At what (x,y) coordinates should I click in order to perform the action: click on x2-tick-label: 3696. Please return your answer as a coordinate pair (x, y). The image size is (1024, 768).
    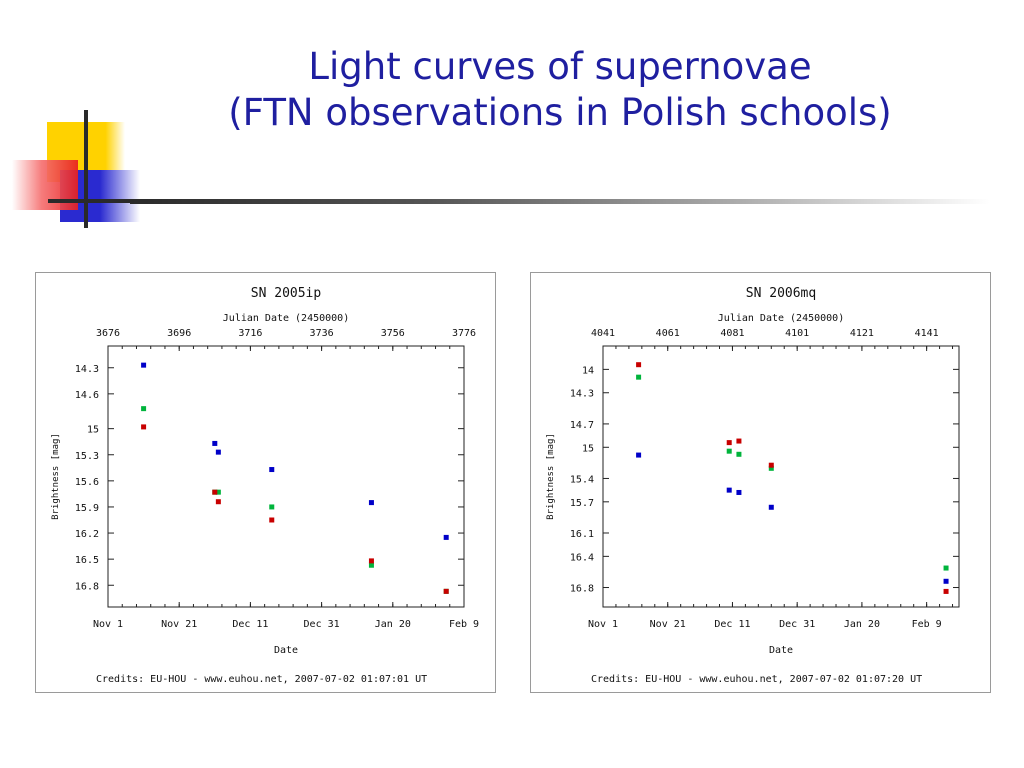
    Looking at the image, I should click on (179, 333).